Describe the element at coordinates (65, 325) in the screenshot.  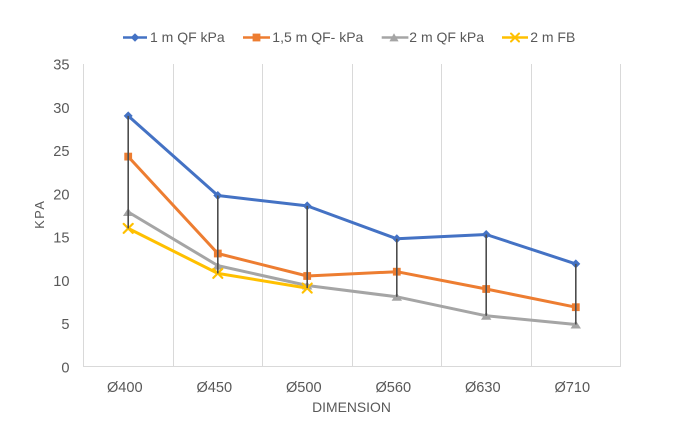
I see `svg-text: 5` at that location.